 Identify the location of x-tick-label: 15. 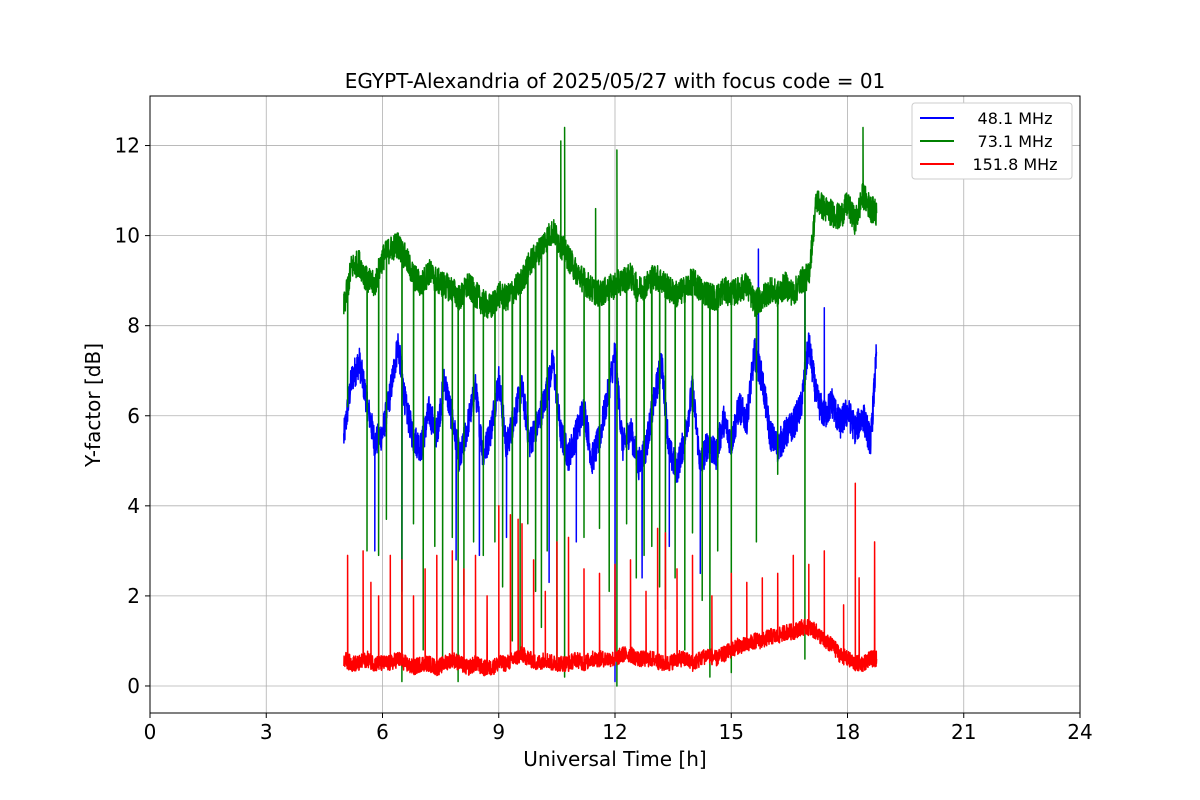
(731, 732).